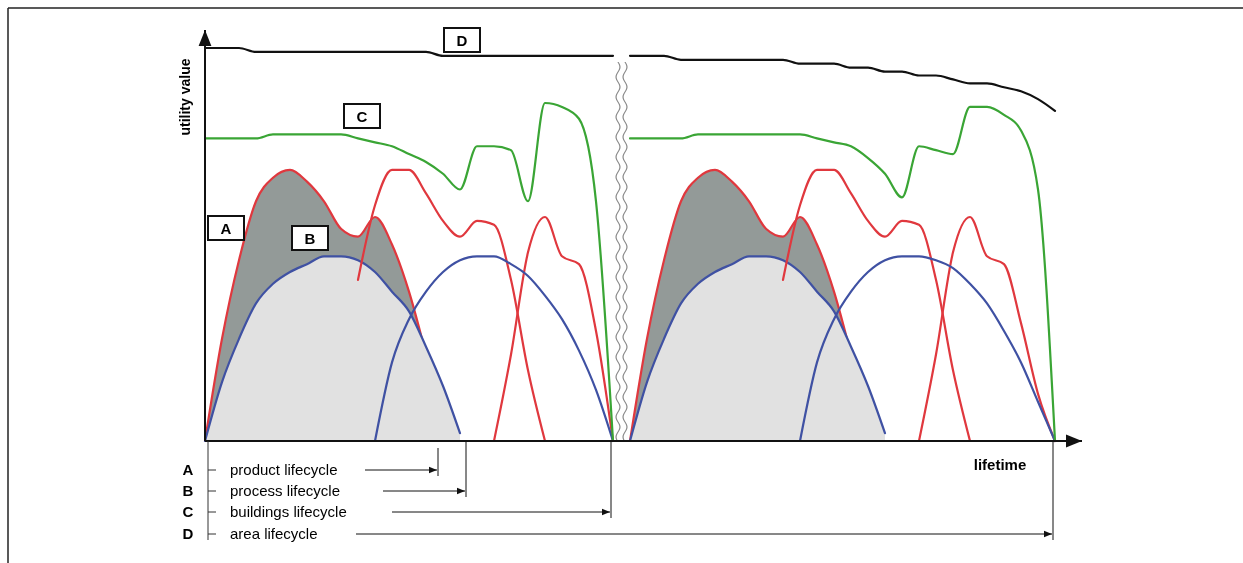 Image resolution: width=1243 pixels, height=563 pixels. What do you see at coordinates (310, 238) in the screenshot?
I see `annotation: B` at bounding box center [310, 238].